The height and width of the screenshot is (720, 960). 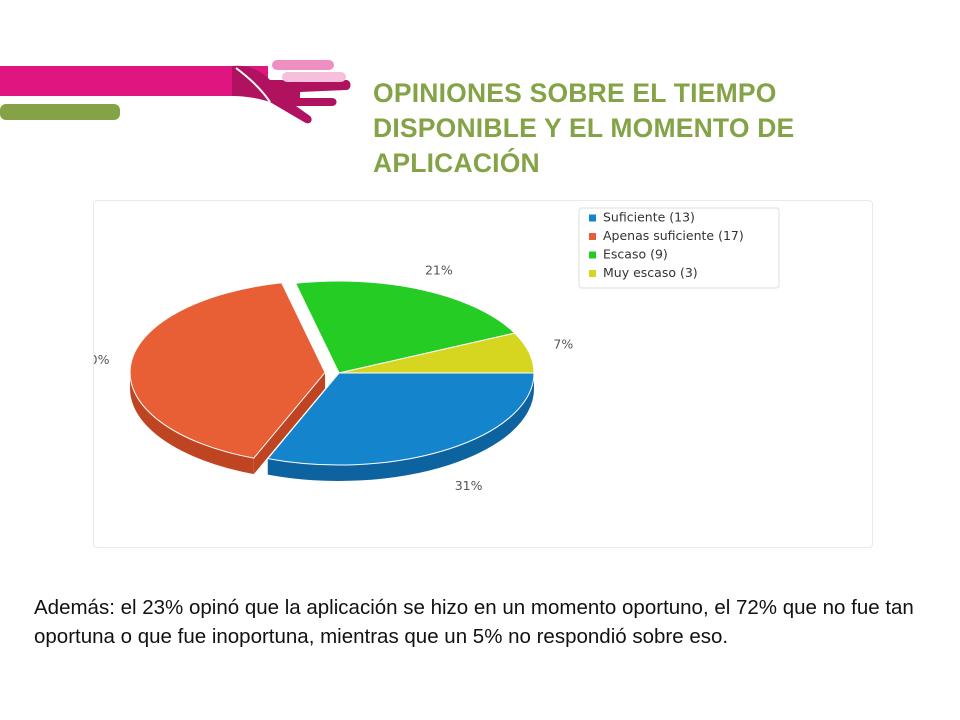 I want to click on slice-percent-label: 21%, so click(x=439, y=270).